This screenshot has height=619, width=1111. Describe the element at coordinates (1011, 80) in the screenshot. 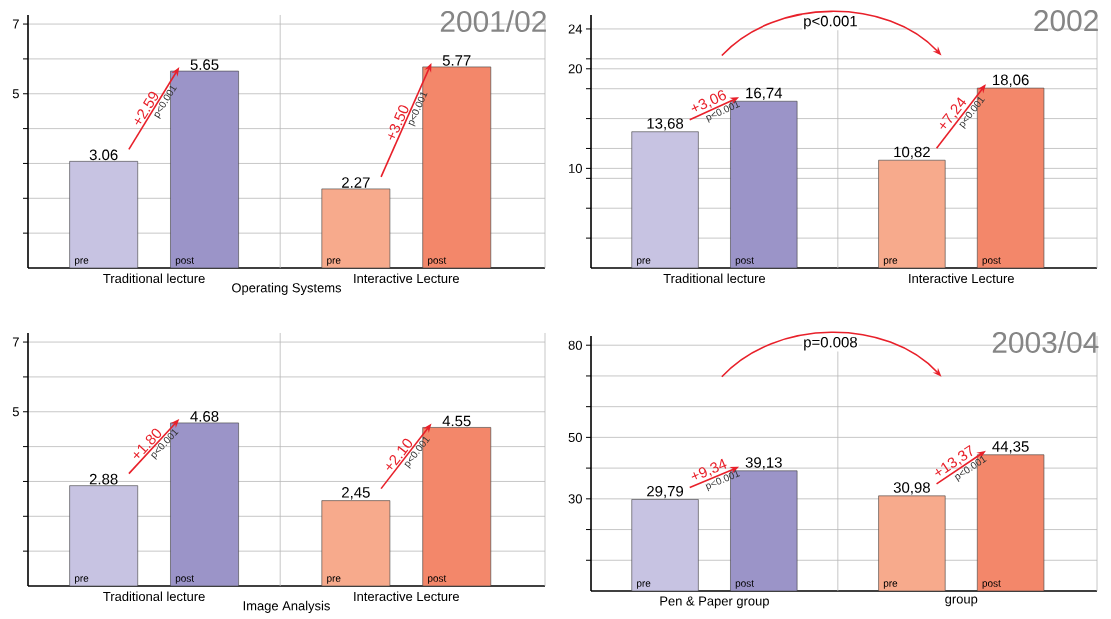

I see `data-label: 18,06` at that location.